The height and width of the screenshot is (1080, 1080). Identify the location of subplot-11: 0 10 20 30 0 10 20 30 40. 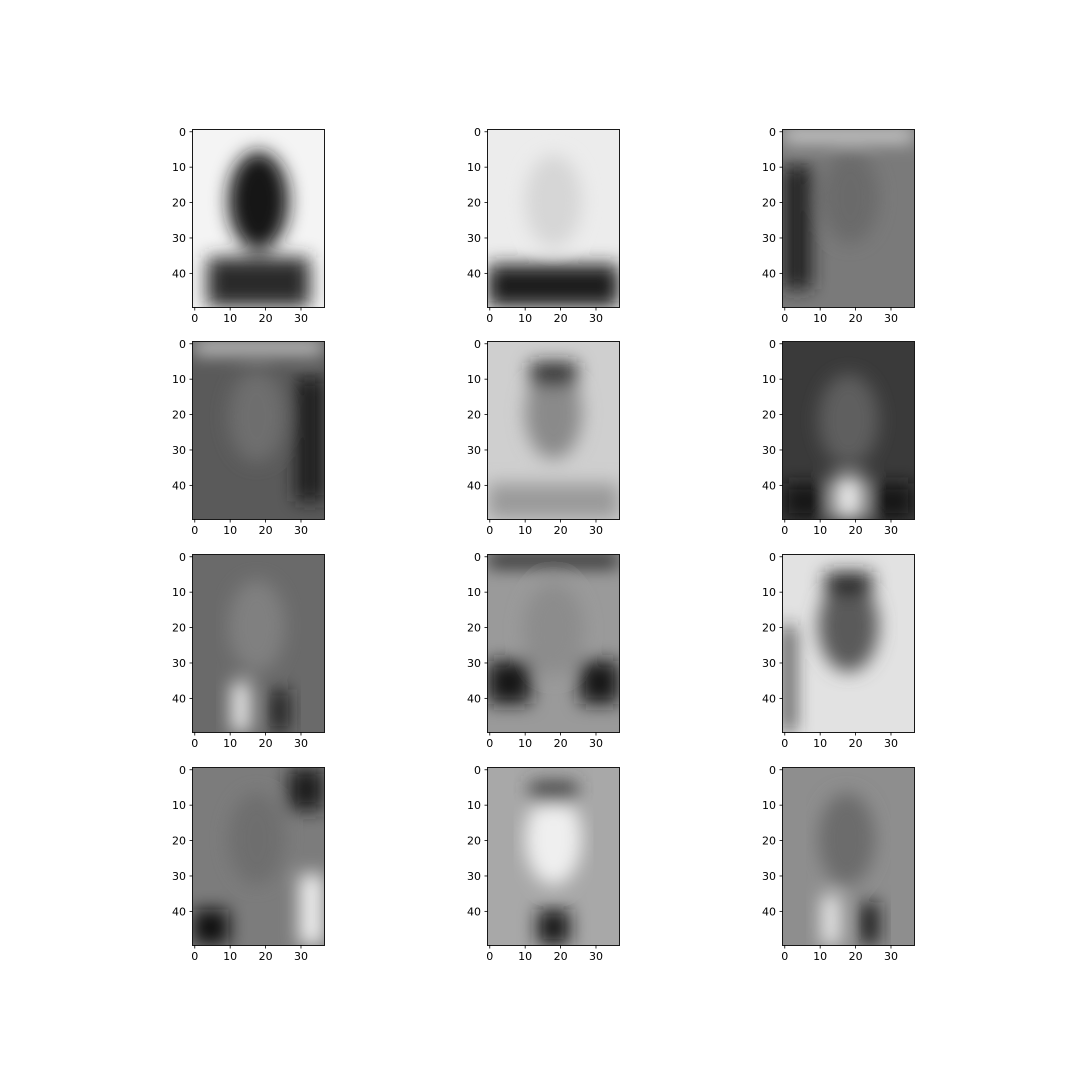
(543, 863).